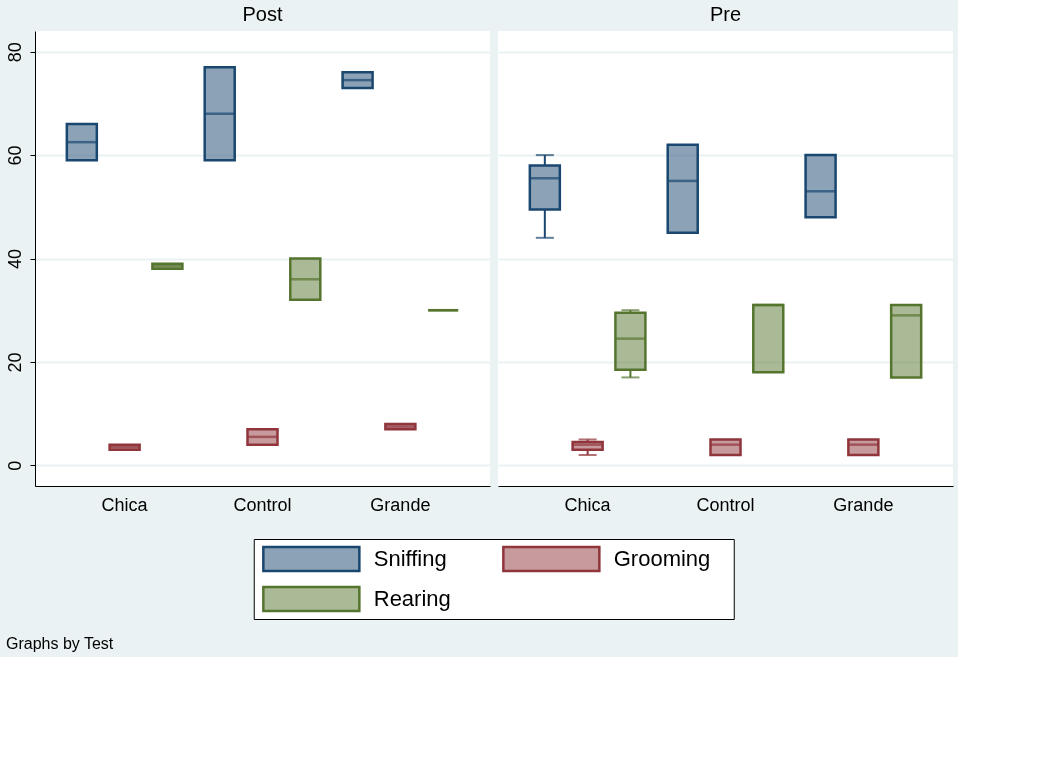  What do you see at coordinates (14, 52) in the screenshot?
I see `y-tick-label: 80` at bounding box center [14, 52].